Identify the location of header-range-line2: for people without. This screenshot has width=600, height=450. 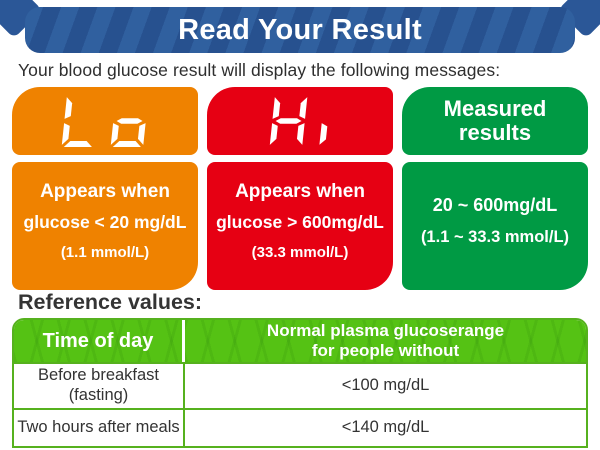
(385, 350).